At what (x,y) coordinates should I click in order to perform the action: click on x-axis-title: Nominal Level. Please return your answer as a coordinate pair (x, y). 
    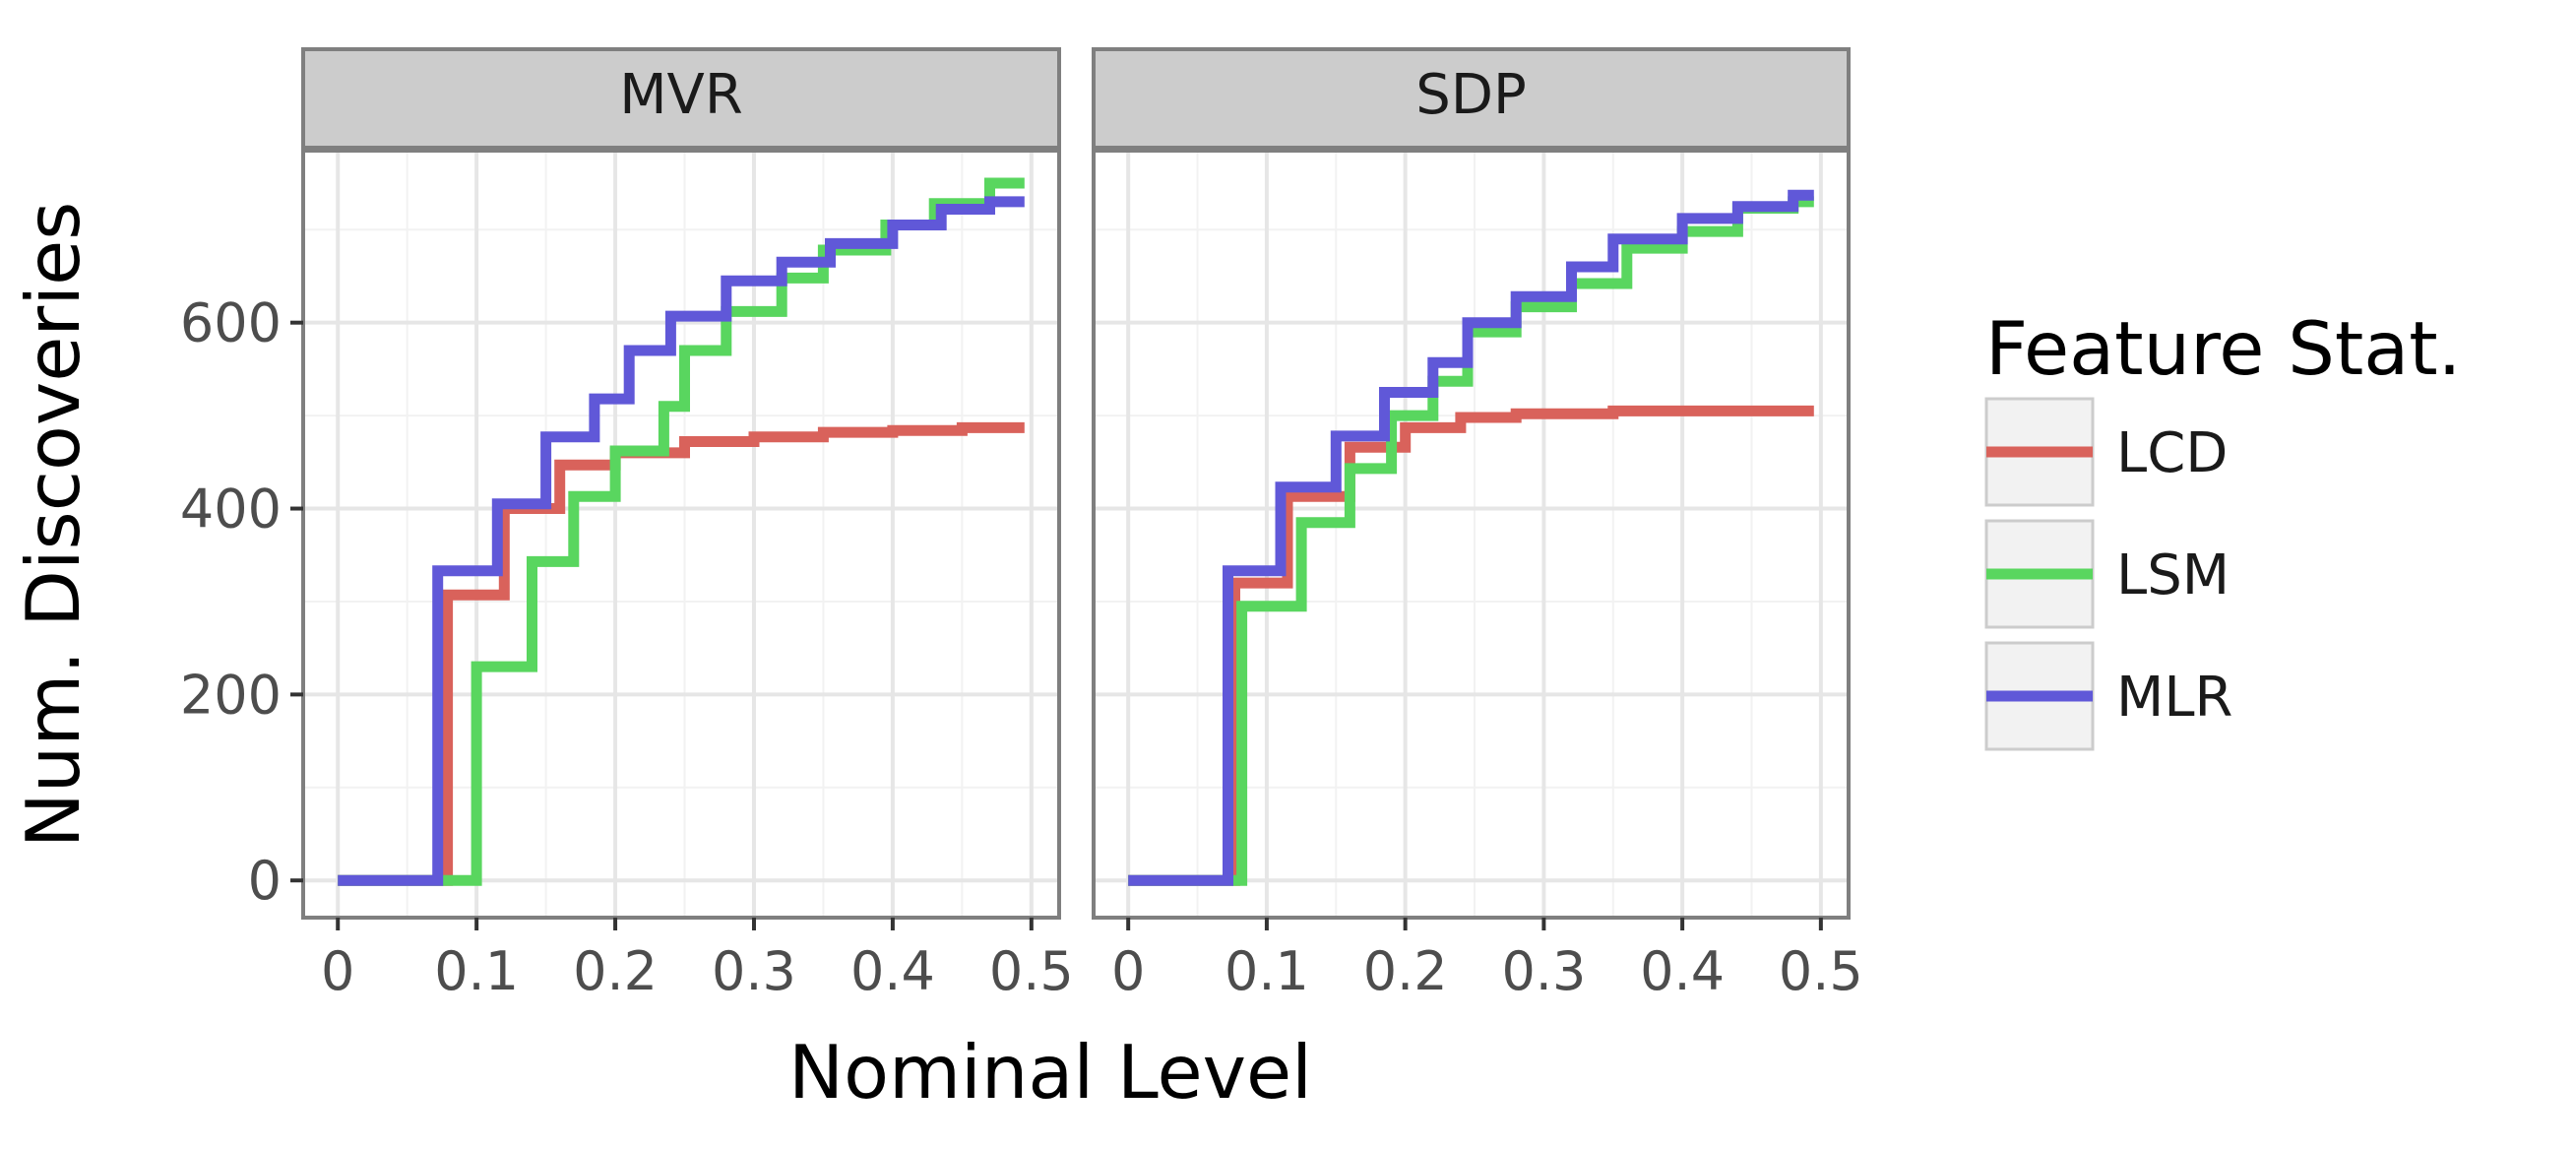
    Looking at the image, I should click on (1050, 1072).